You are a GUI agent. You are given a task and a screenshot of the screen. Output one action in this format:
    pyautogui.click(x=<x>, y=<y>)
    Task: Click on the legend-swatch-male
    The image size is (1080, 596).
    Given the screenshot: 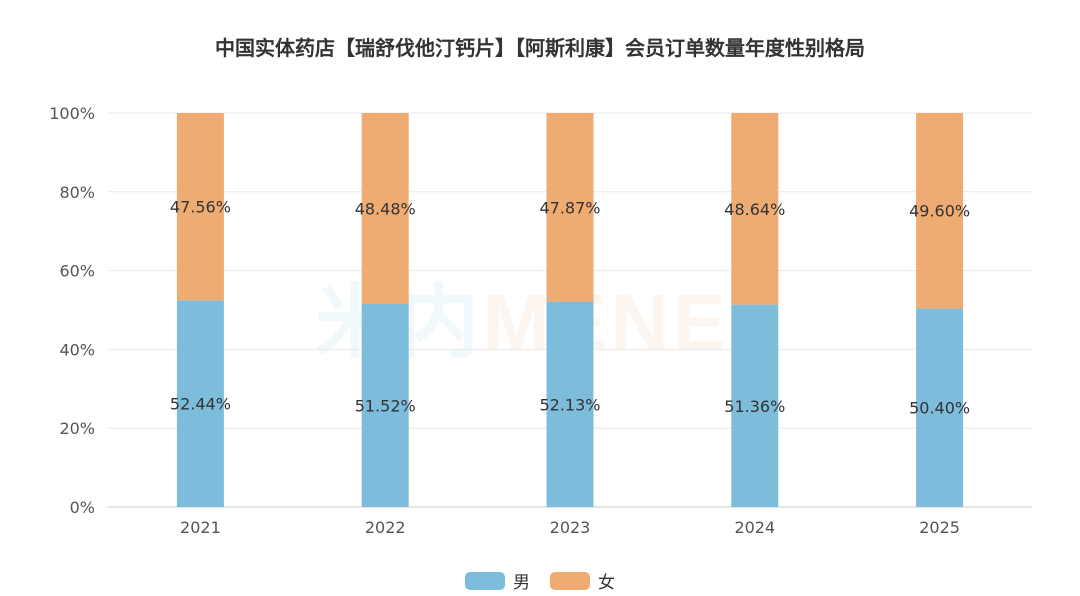 What is the action you would take?
    pyautogui.click(x=485, y=580)
    